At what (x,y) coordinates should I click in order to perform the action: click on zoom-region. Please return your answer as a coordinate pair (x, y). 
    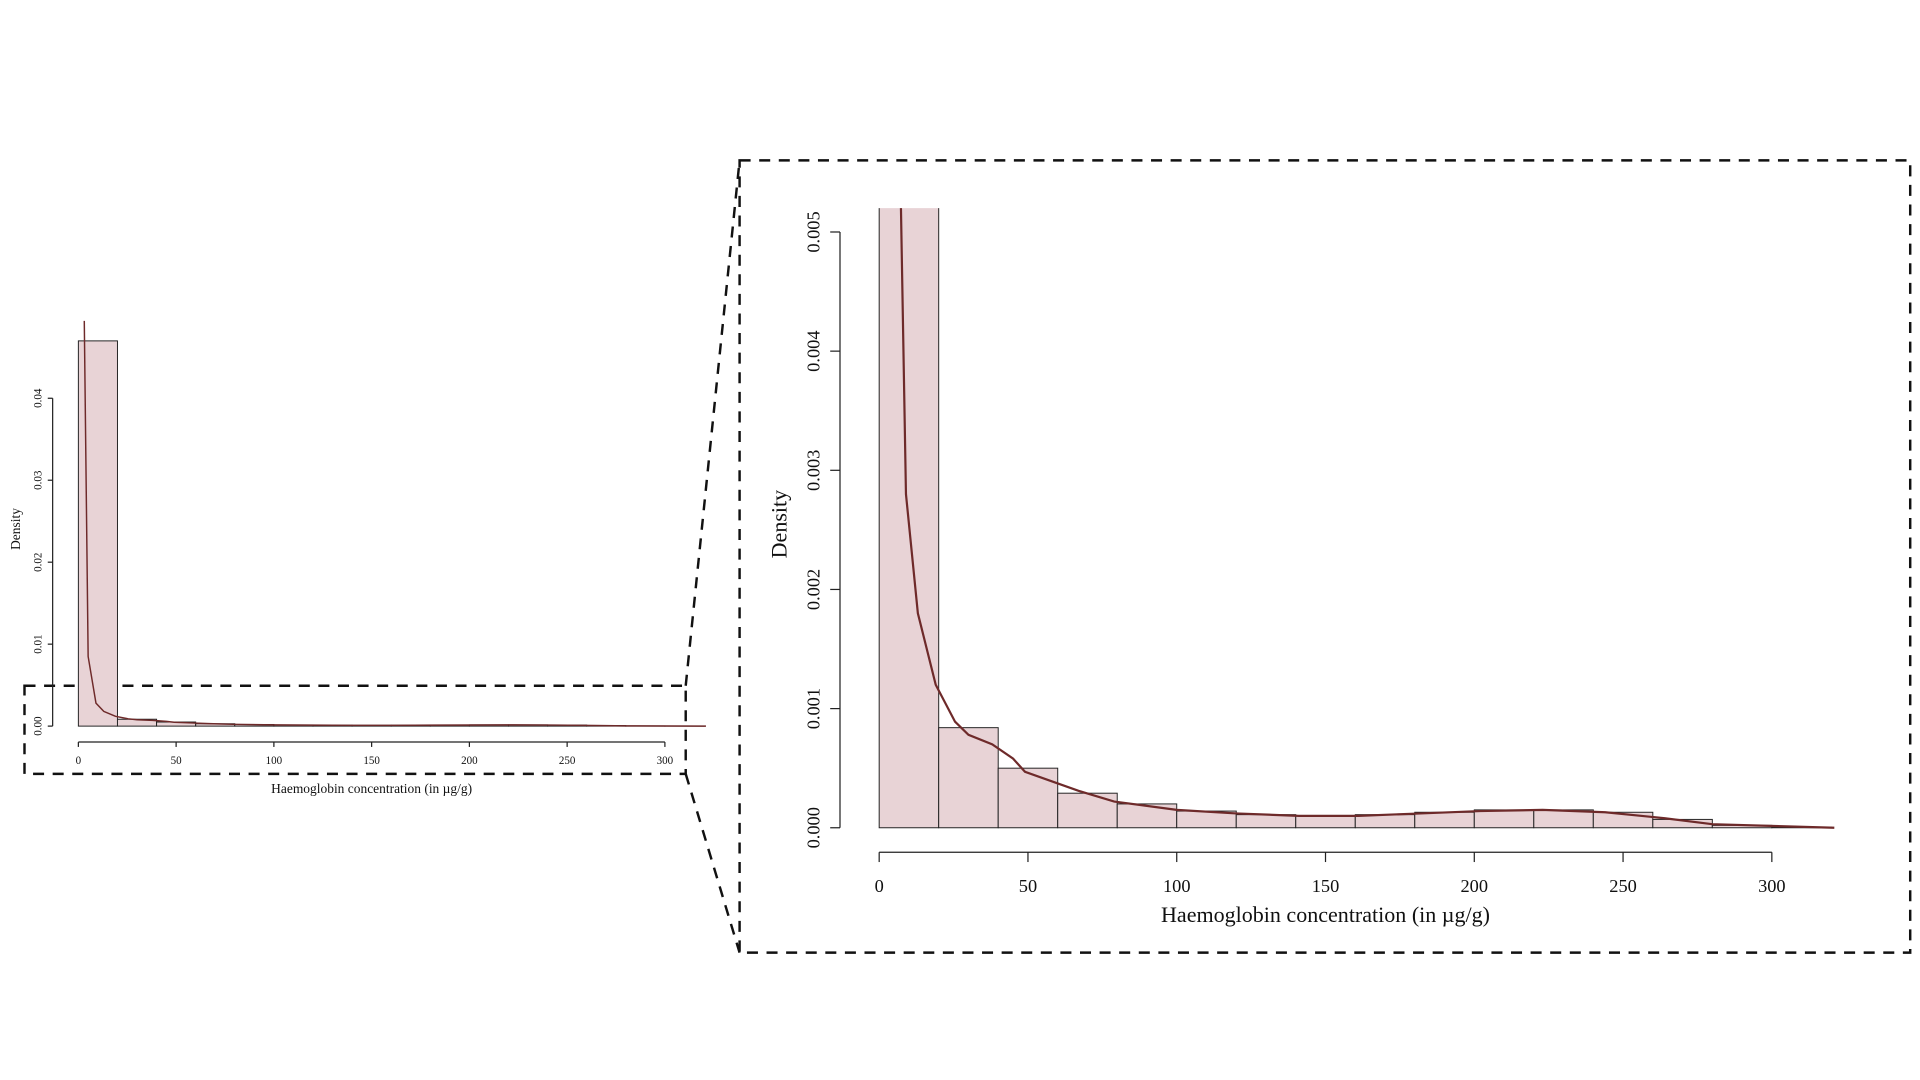
    Looking at the image, I should click on (355, 730).